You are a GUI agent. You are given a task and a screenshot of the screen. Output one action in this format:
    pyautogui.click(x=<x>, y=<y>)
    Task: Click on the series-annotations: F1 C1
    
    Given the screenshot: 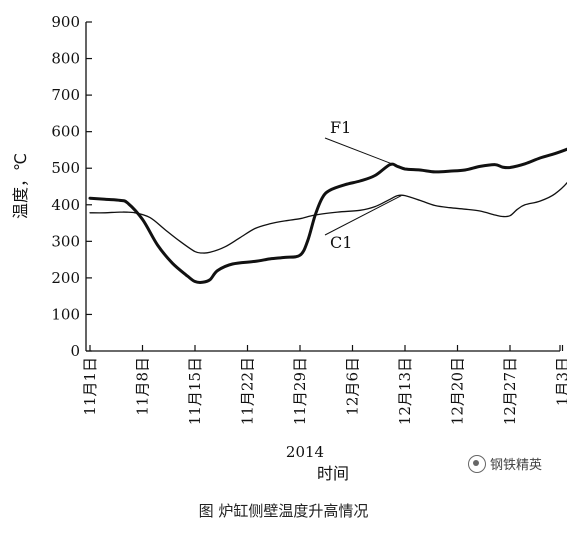 What is the action you would take?
    pyautogui.click(x=363, y=185)
    